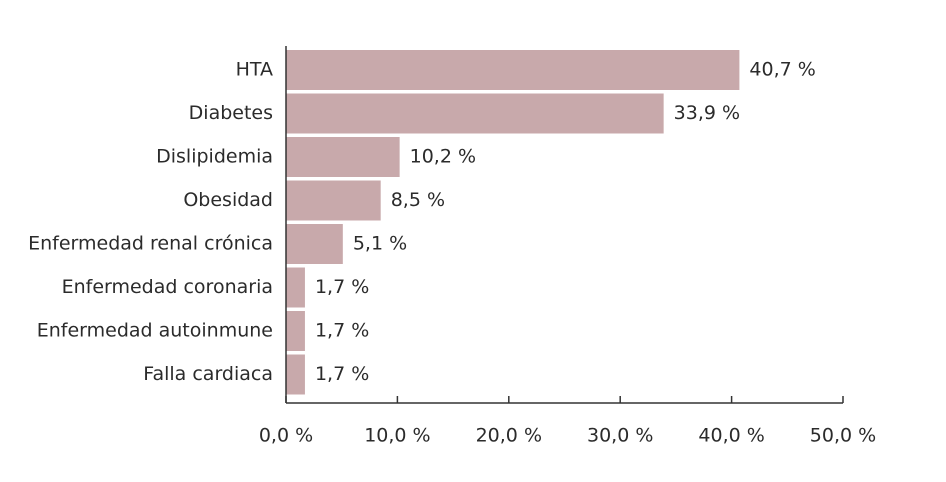 The image size is (946, 482). Describe the element at coordinates (620, 436) in the screenshot. I see `x-tick-label: 30,0 %` at that location.